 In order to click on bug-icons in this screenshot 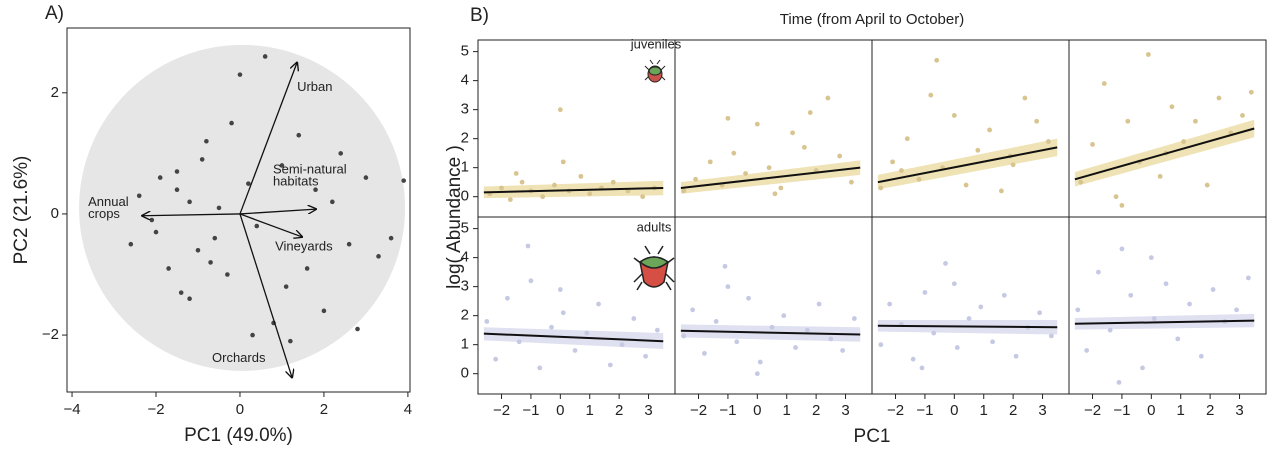, I will do `click(654, 175)`.